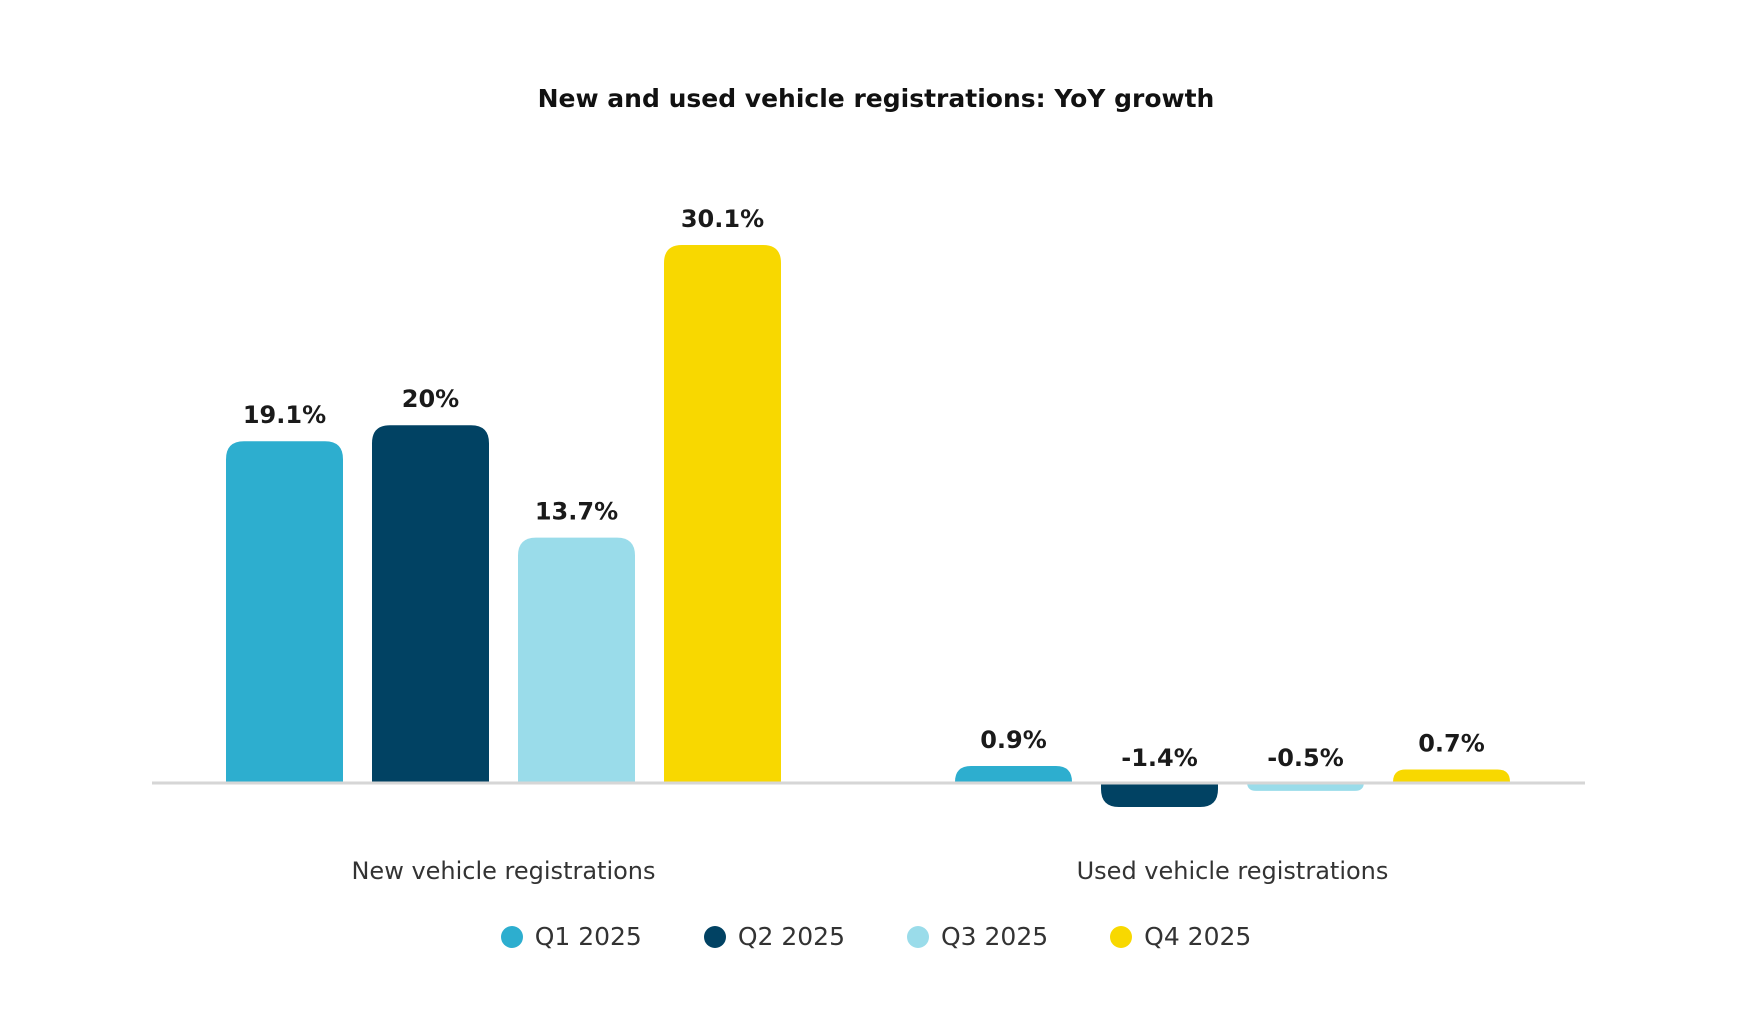 Image resolution: width=1752 pixels, height=1021 pixels. What do you see at coordinates (876, 936) in the screenshot?
I see `legend: Q1 2025 Q2 2025 Q3 2025 Q4 2025` at bounding box center [876, 936].